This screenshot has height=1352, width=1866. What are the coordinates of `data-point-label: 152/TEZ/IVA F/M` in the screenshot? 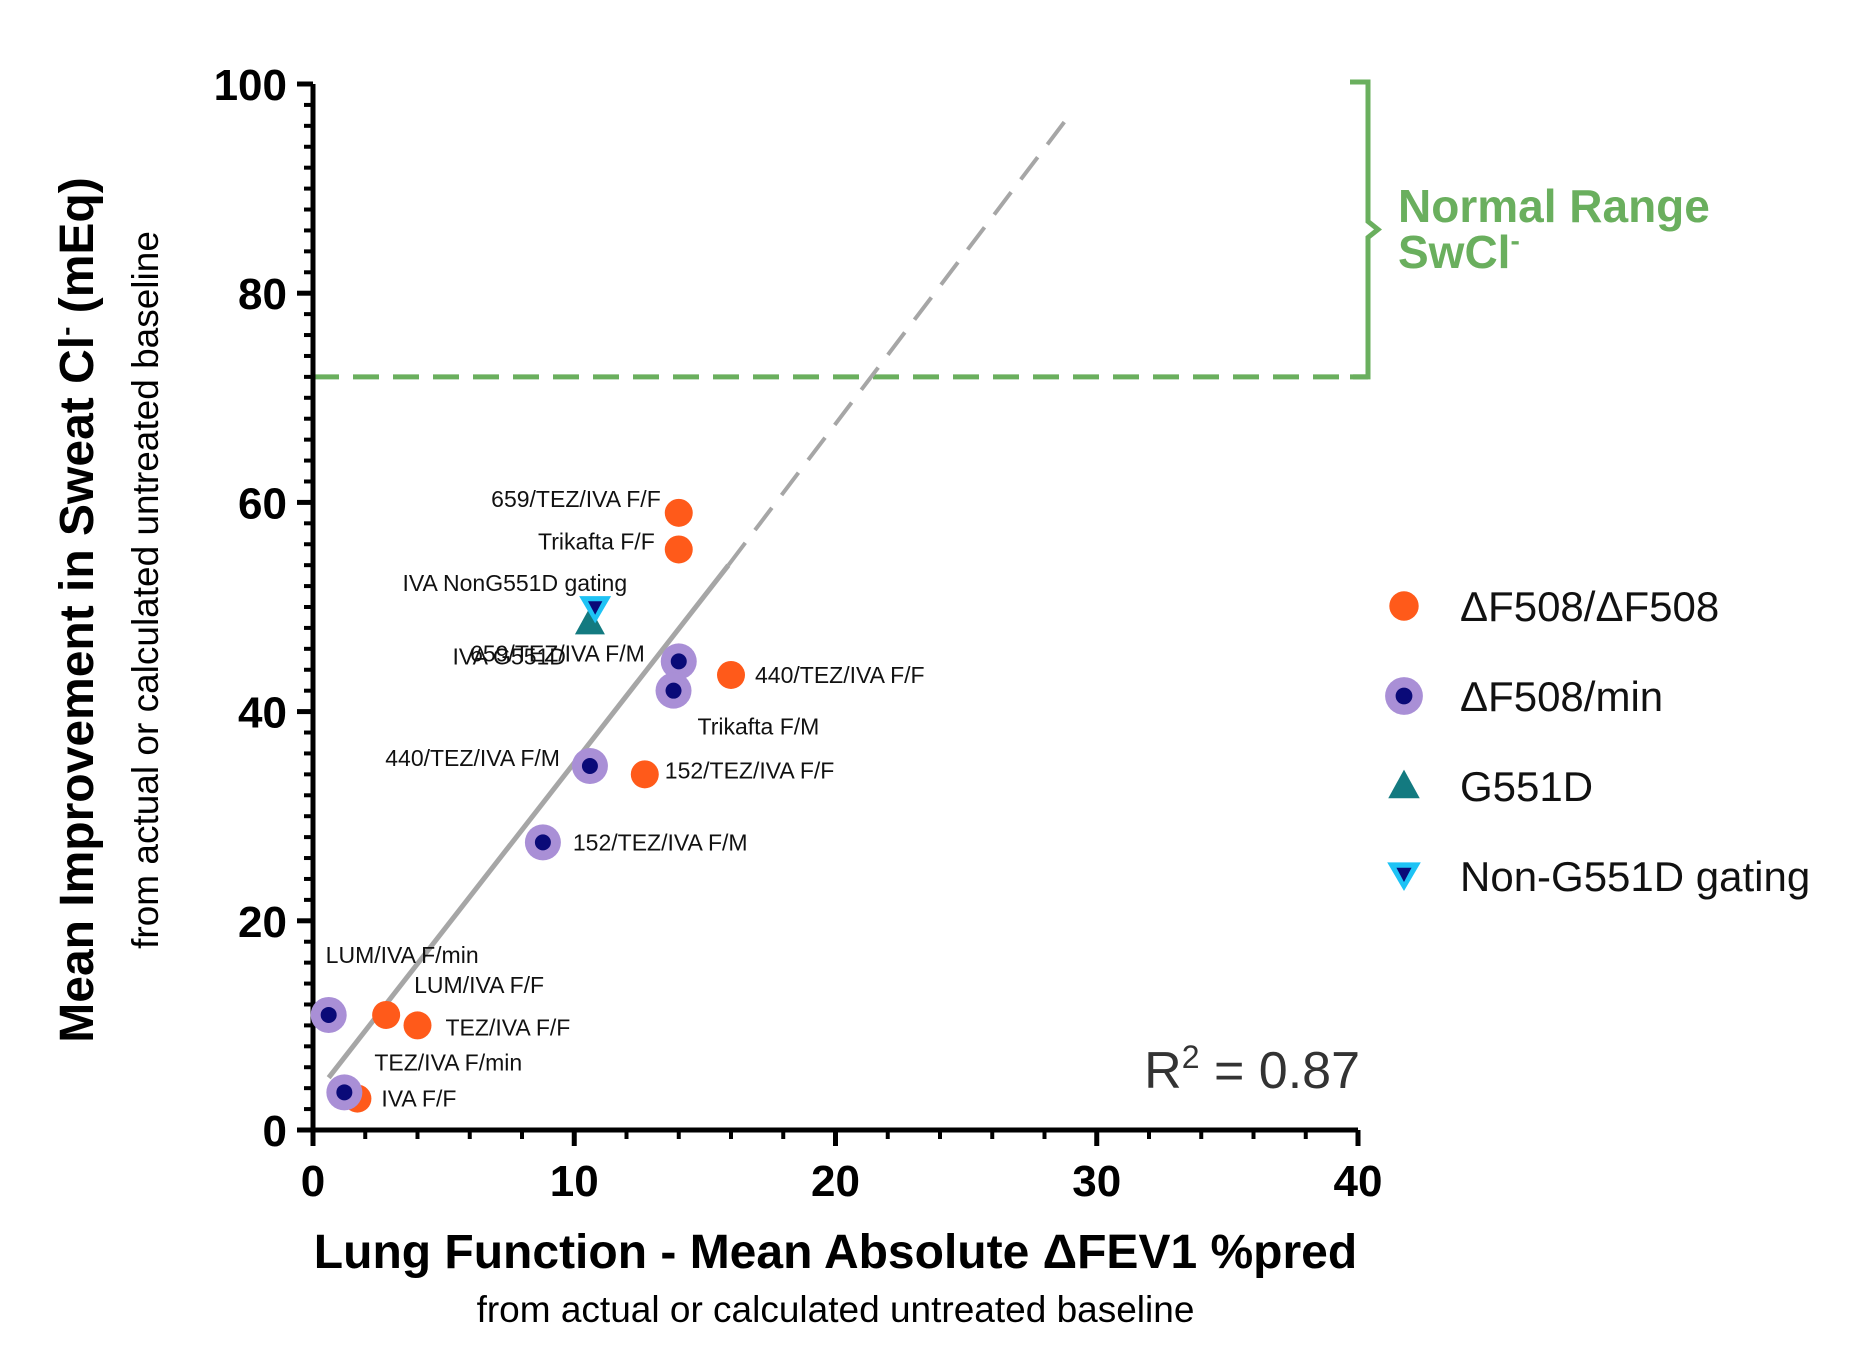 It's located at (660, 842).